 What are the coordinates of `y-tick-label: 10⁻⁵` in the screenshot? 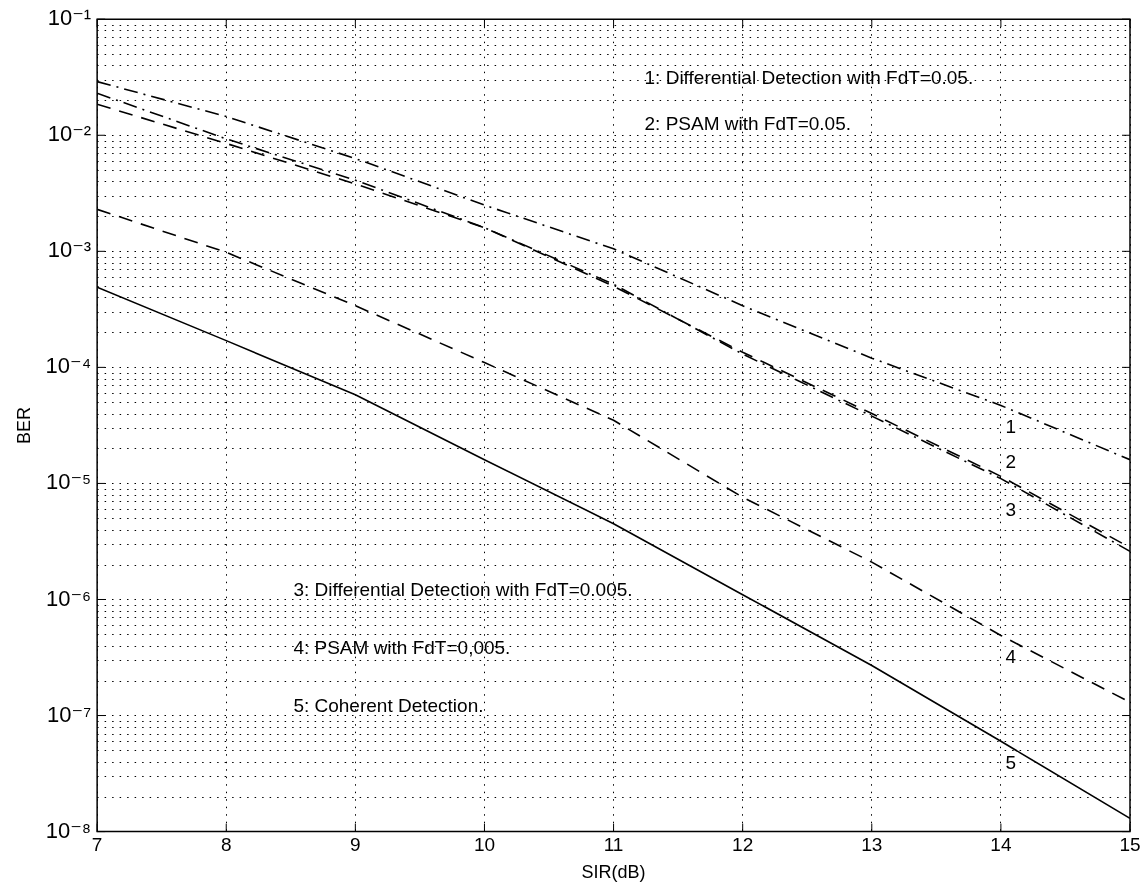 It's located at (68, 482).